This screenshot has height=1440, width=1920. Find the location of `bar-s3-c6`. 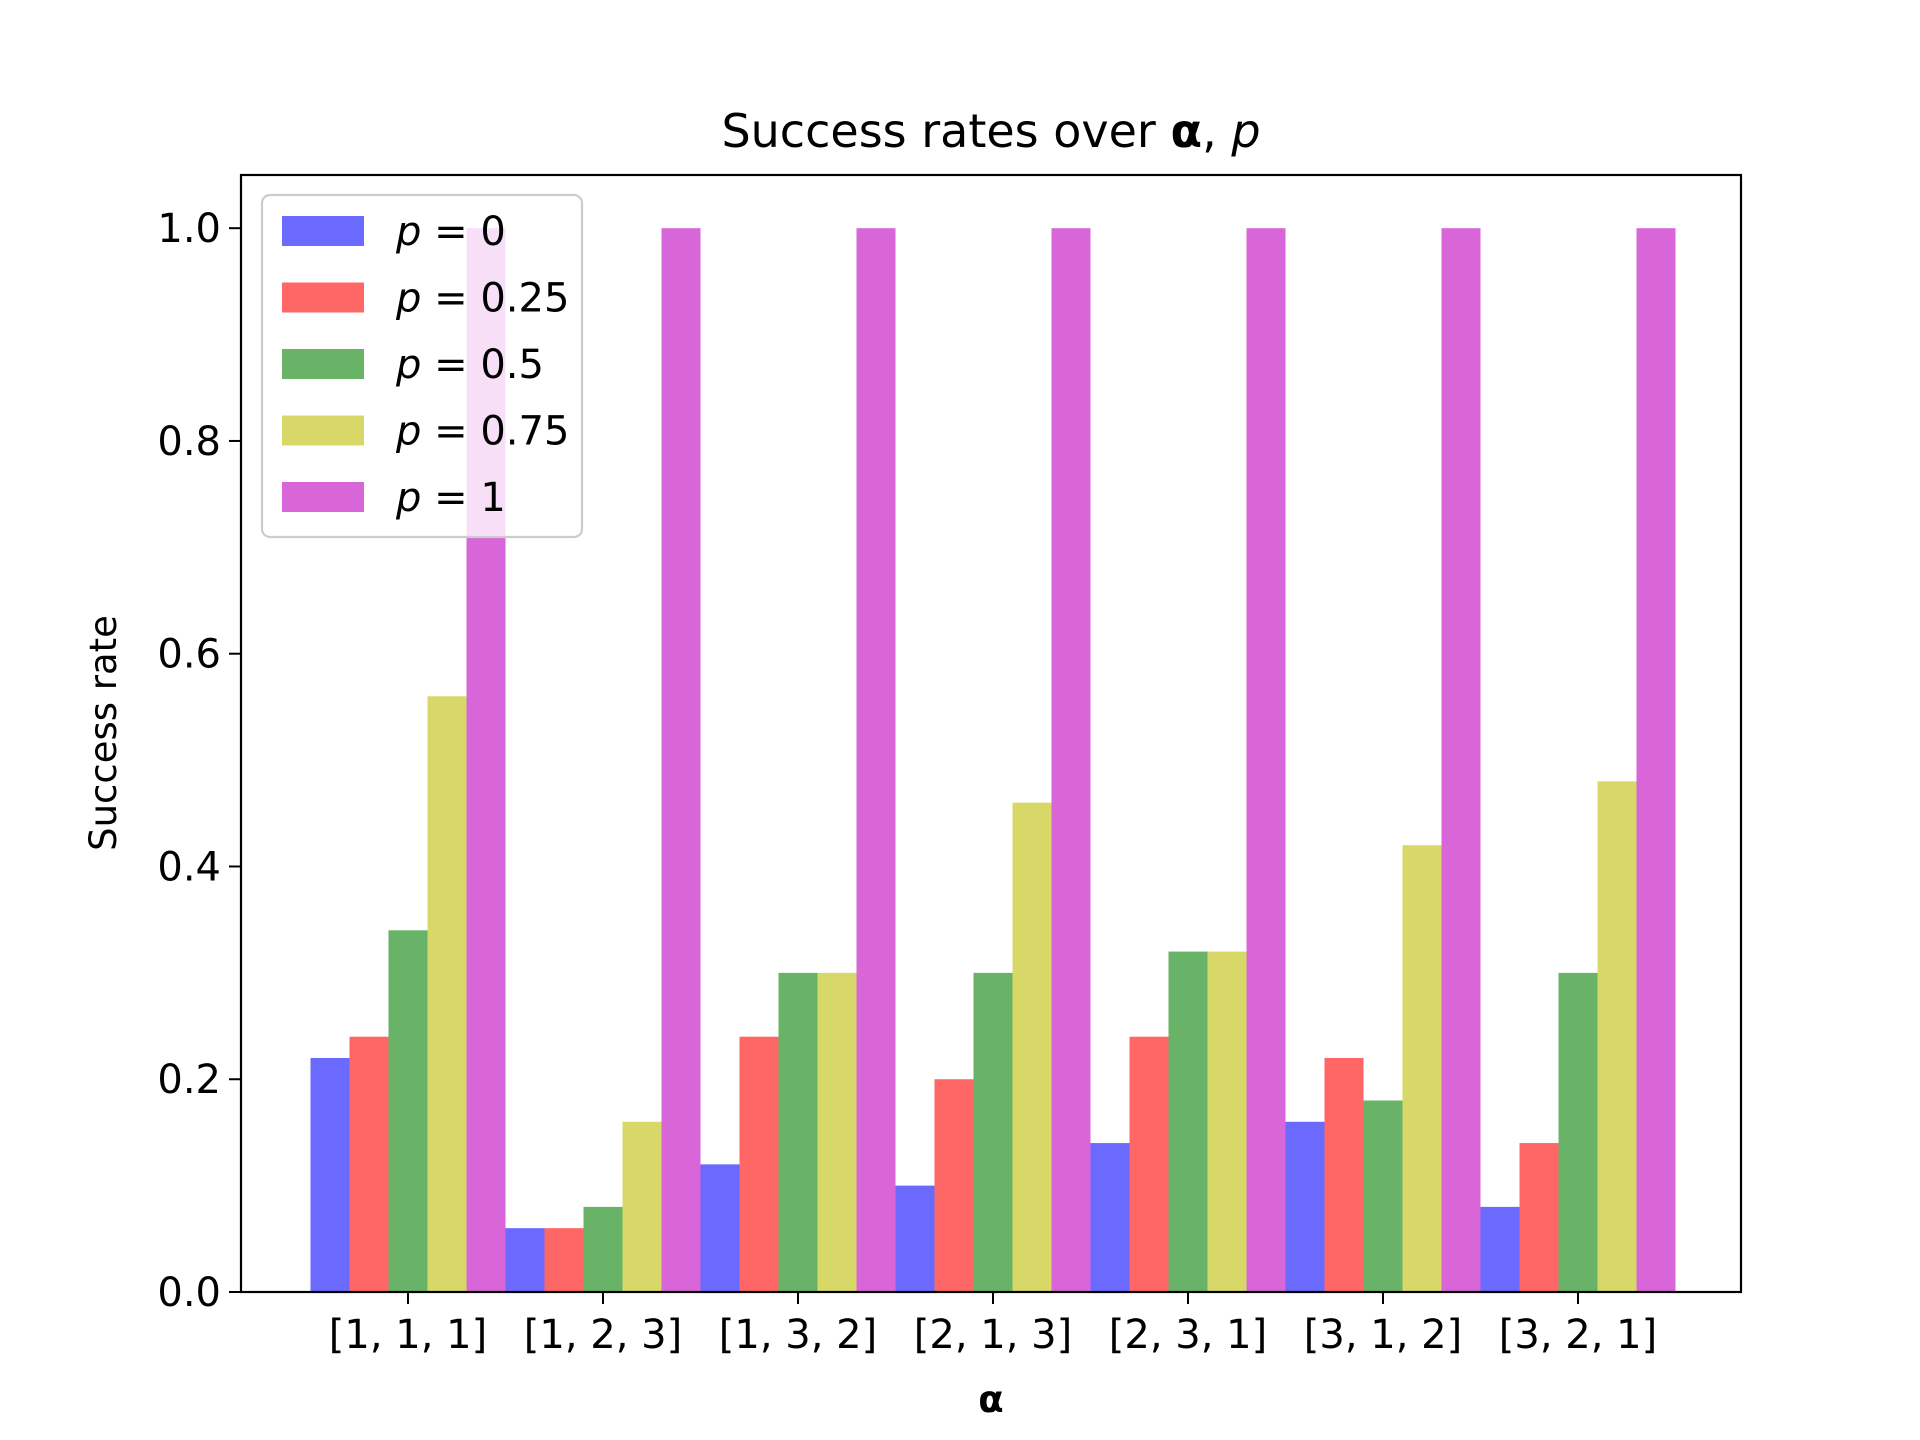

bar-s3-c6 is located at coordinates (1617, 1036).